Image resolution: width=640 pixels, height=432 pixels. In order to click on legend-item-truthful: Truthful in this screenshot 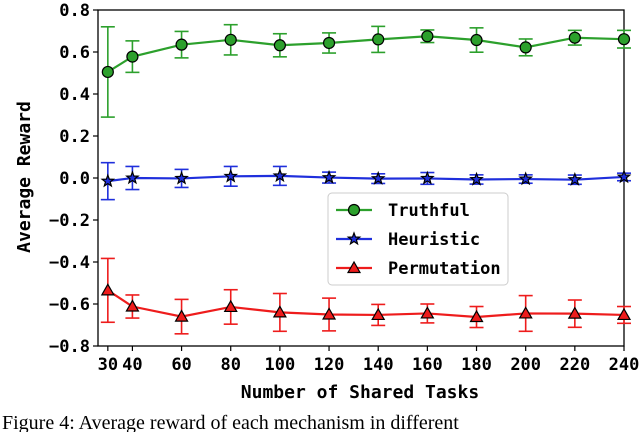, I will do `click(403, 211)`.